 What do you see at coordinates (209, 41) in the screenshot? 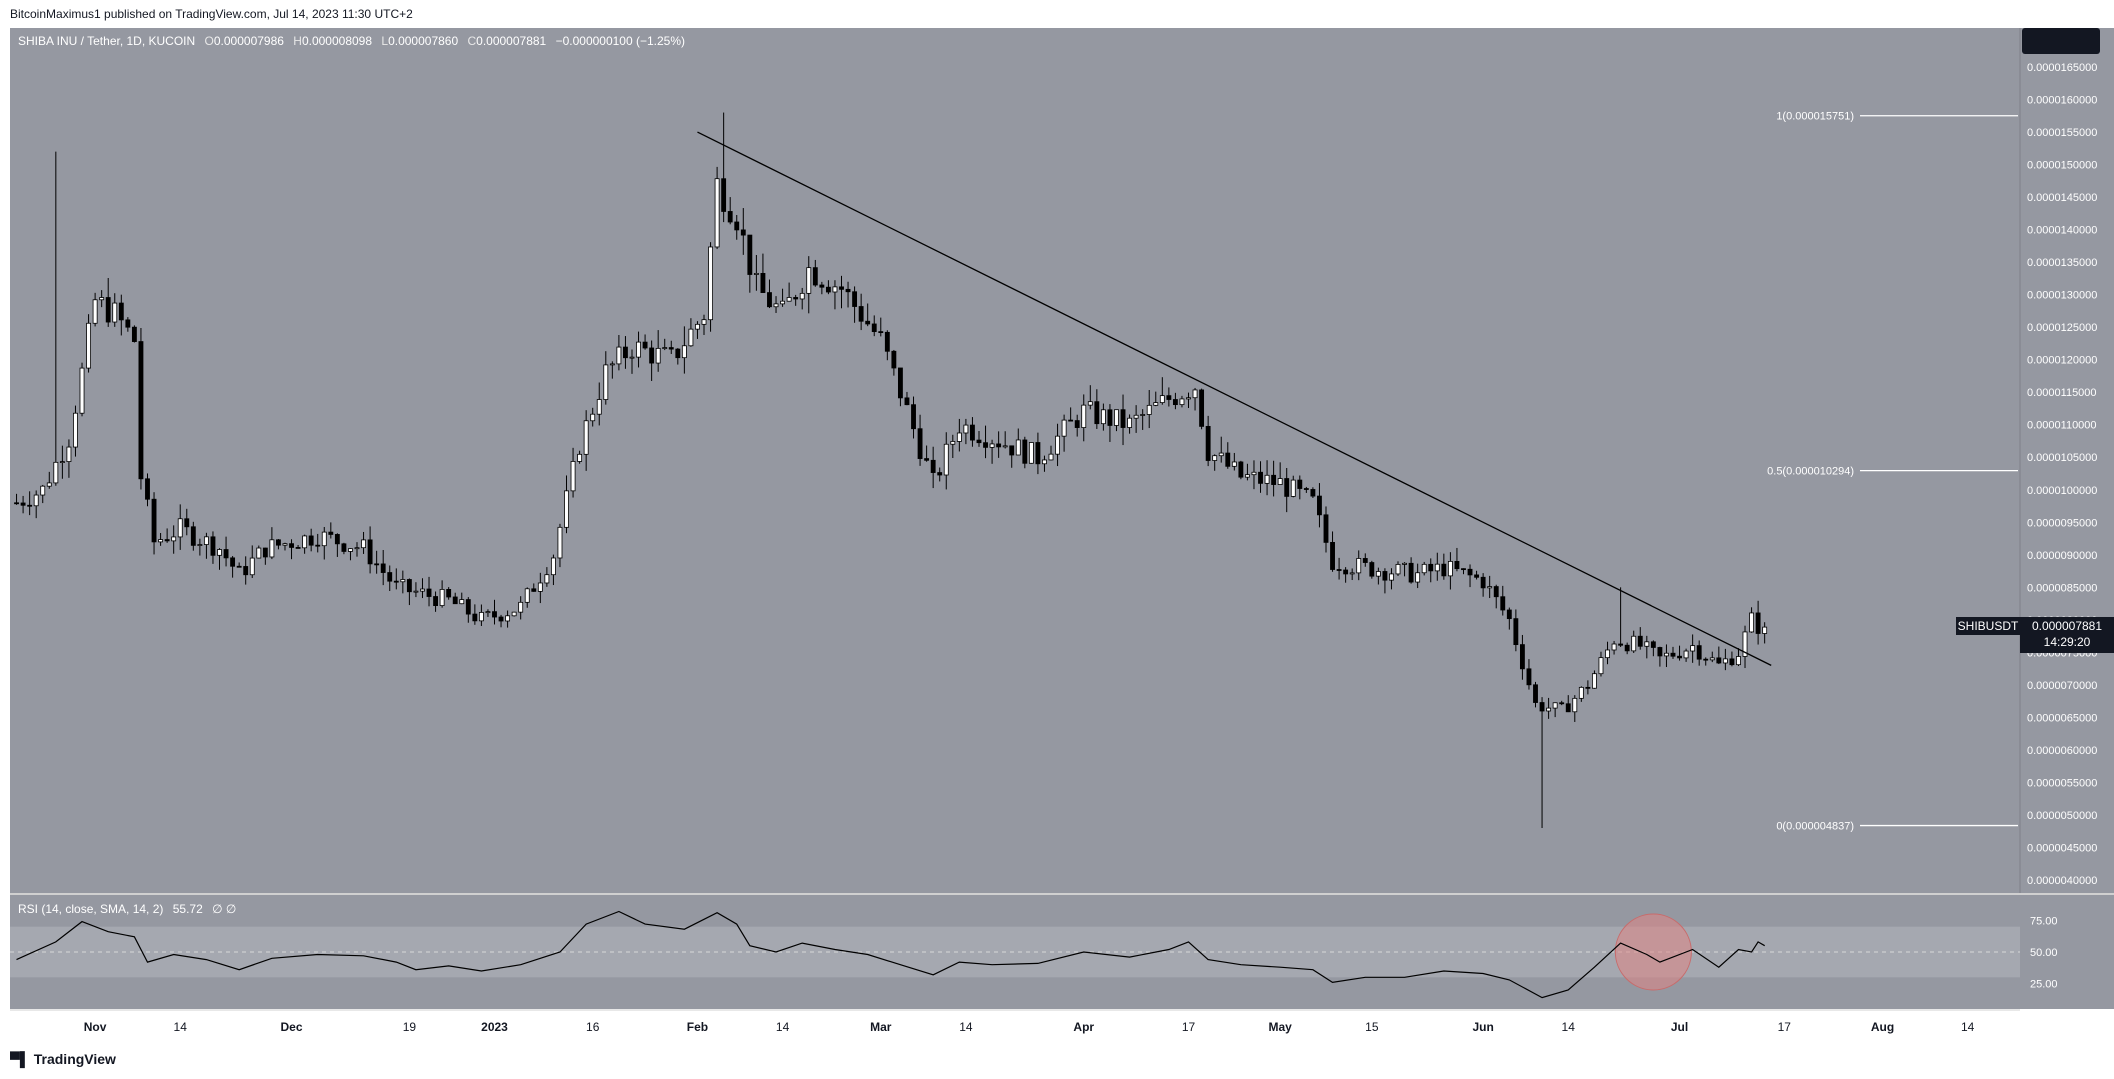
I see `legend-open-label: O` at bounding box center [209, 41].